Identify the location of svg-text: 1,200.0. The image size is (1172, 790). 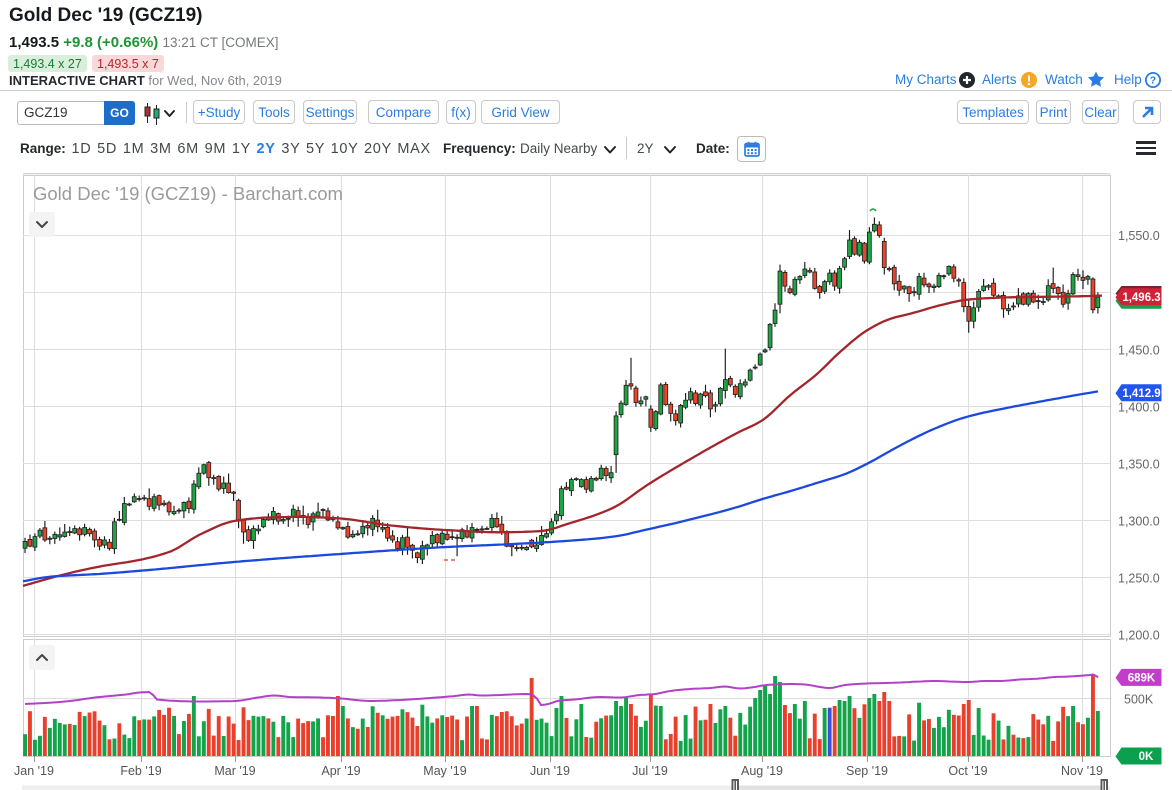
(1139, 635).